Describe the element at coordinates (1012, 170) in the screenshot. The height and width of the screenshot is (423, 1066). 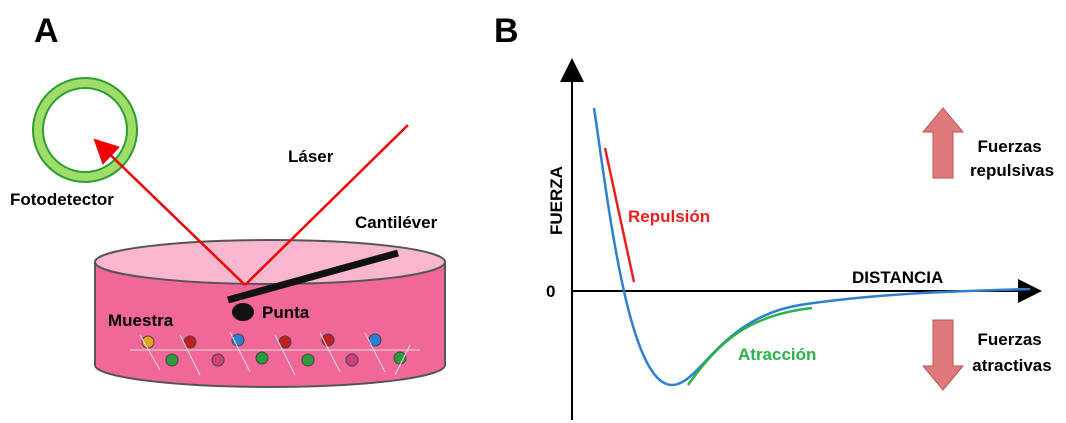
I see `label-line: repulsivas` at that location.